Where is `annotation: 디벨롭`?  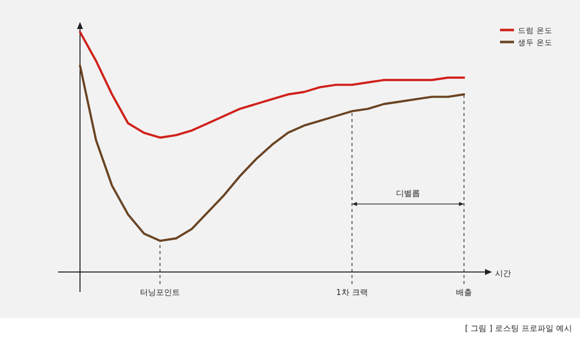 annotation: 디벨롭 is located at coordinates (408, 193).